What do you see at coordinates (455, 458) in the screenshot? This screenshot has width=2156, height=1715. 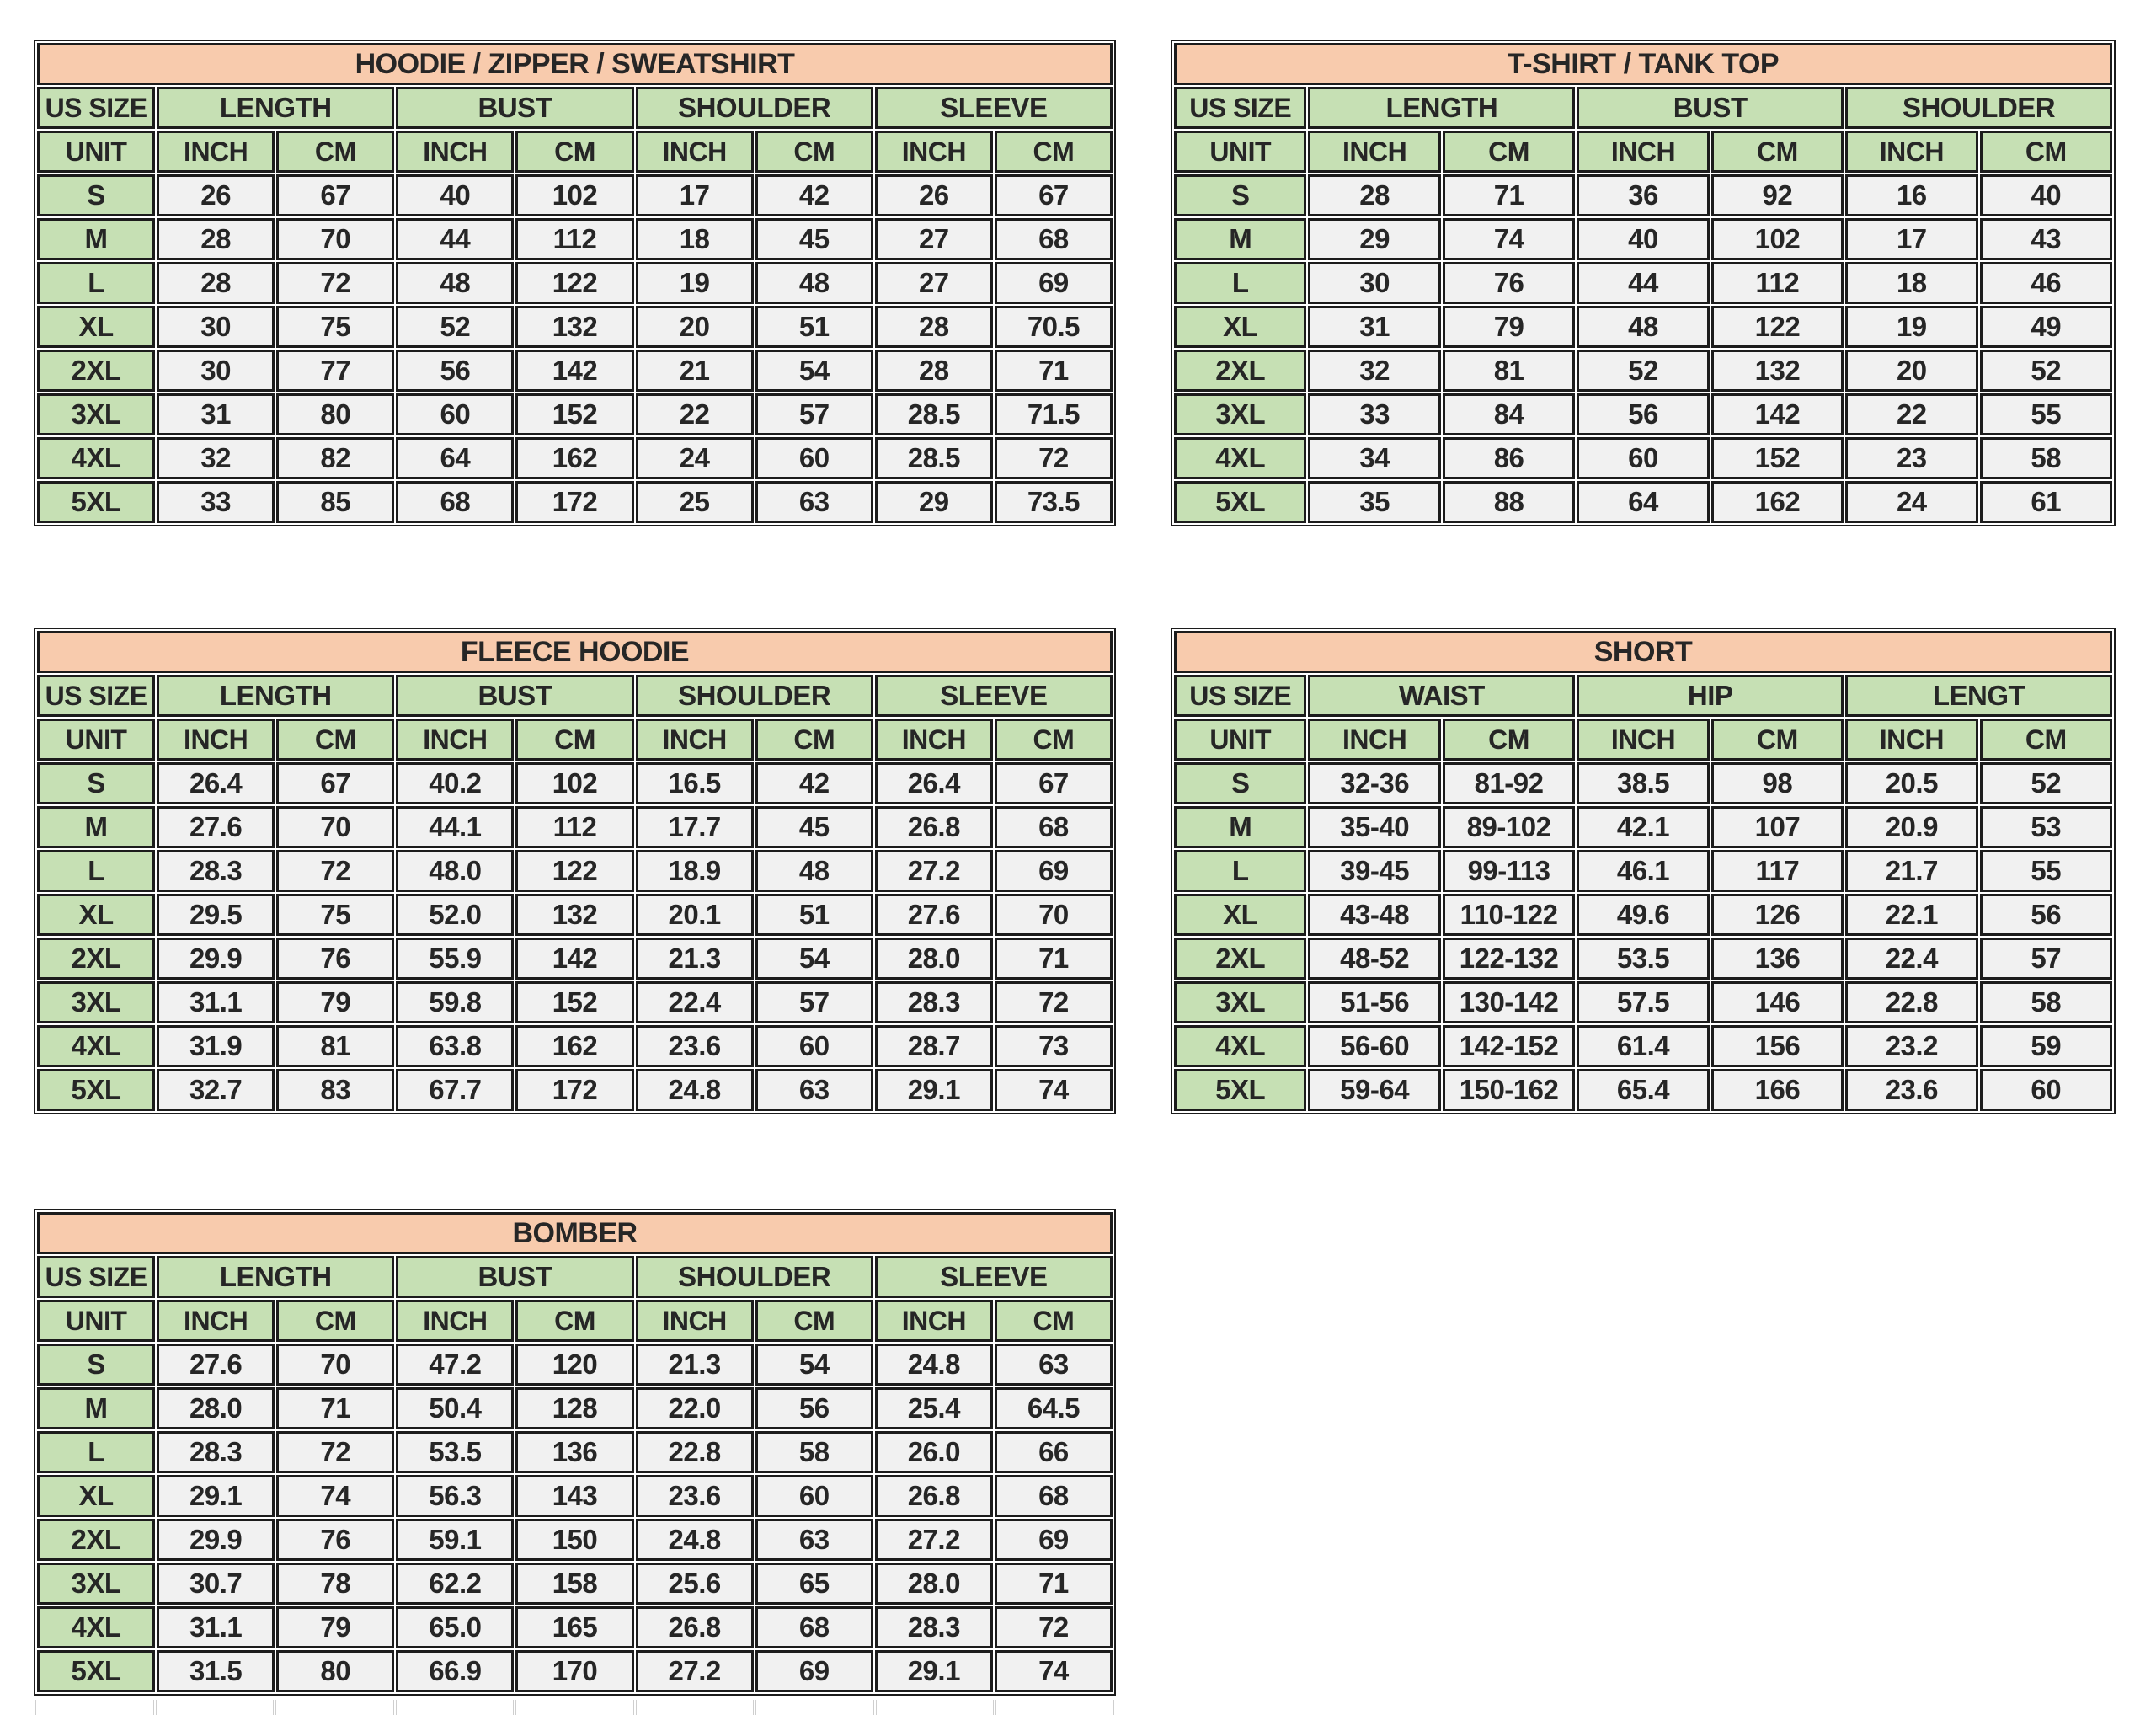 I see `measurement-cell: 64` at bounding box center [455, 458].